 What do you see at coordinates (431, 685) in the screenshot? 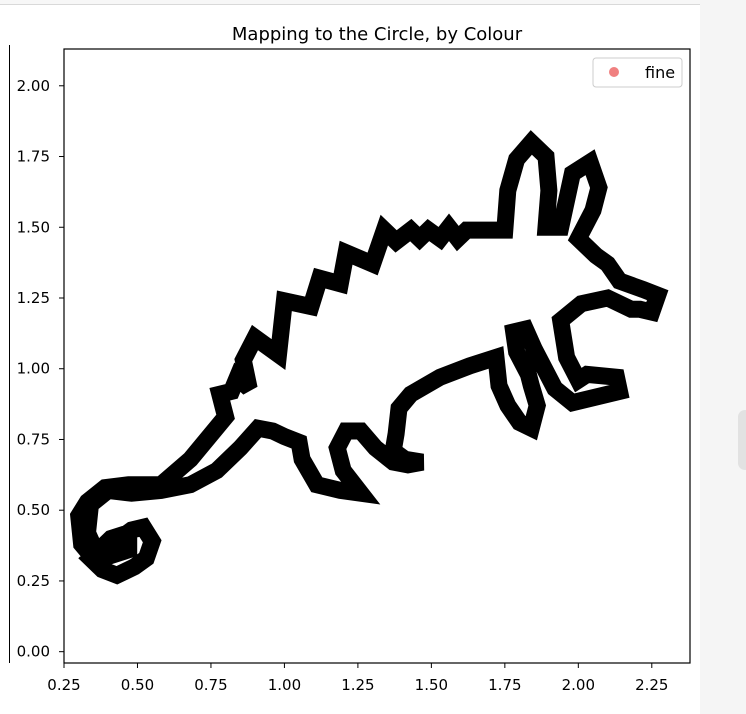
I see `x-tick-label: 1.50` at bounding box center [431, 685].